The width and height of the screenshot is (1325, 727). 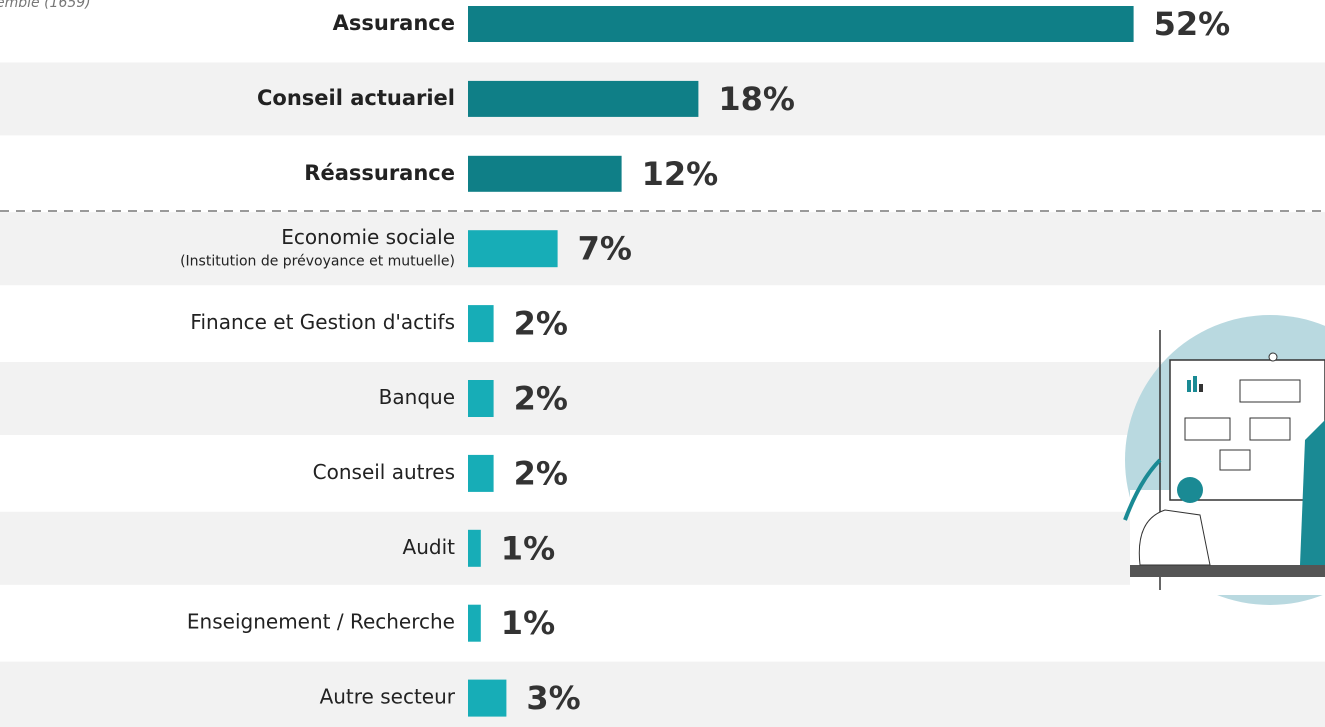 What do you see at coordinates (356, 98) in the screenshot?
I see `category-label: Conseil actuariel` at bounding box center [356, 98].